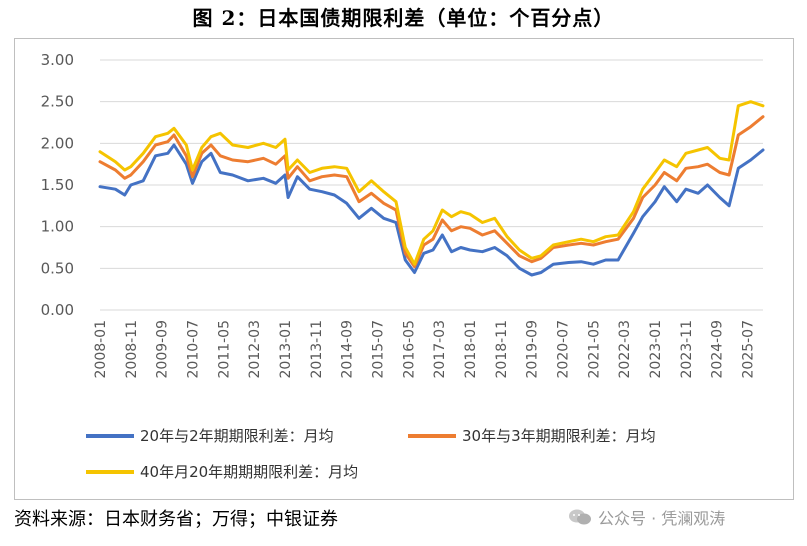  What do you see at coordinates (110, 435) in the screenshot?
I see `legend-swatch-blue` at bounding box center [110, 435].